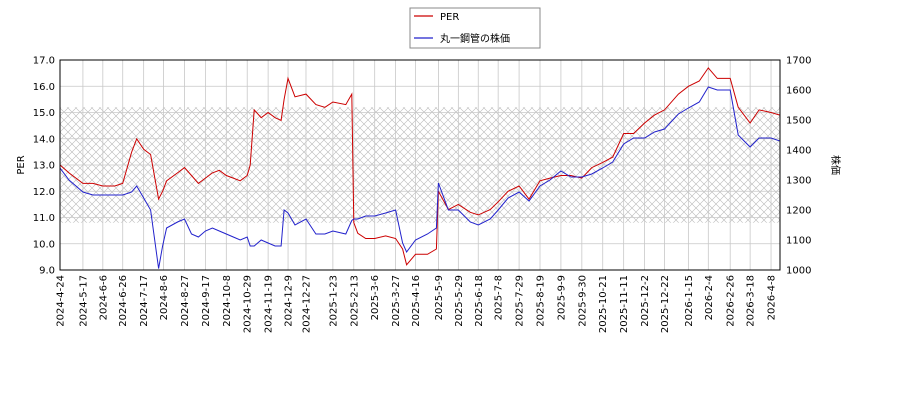  What do you see at coordinates (439, 297) in the screenshot?
I see `x-tick-label: 2025-5-9` at bounding box center [439, 297].